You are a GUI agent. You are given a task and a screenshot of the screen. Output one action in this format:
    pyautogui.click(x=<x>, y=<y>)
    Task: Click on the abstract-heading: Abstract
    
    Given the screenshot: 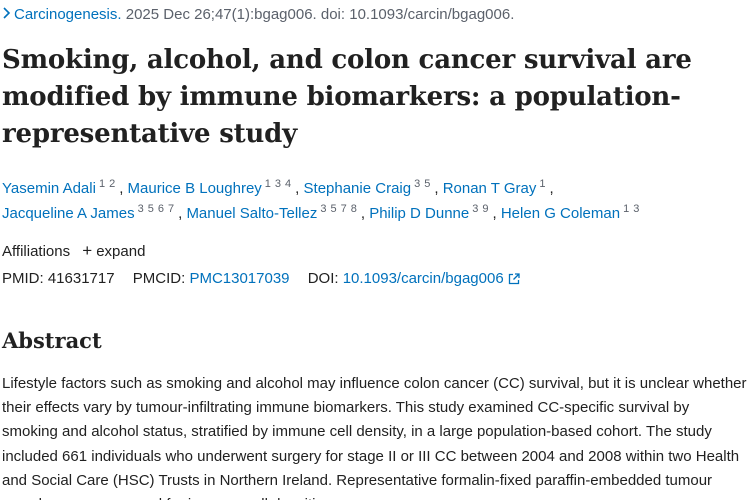 What is the action you would take?
    pyautogui.click(x=52, y=340)
    